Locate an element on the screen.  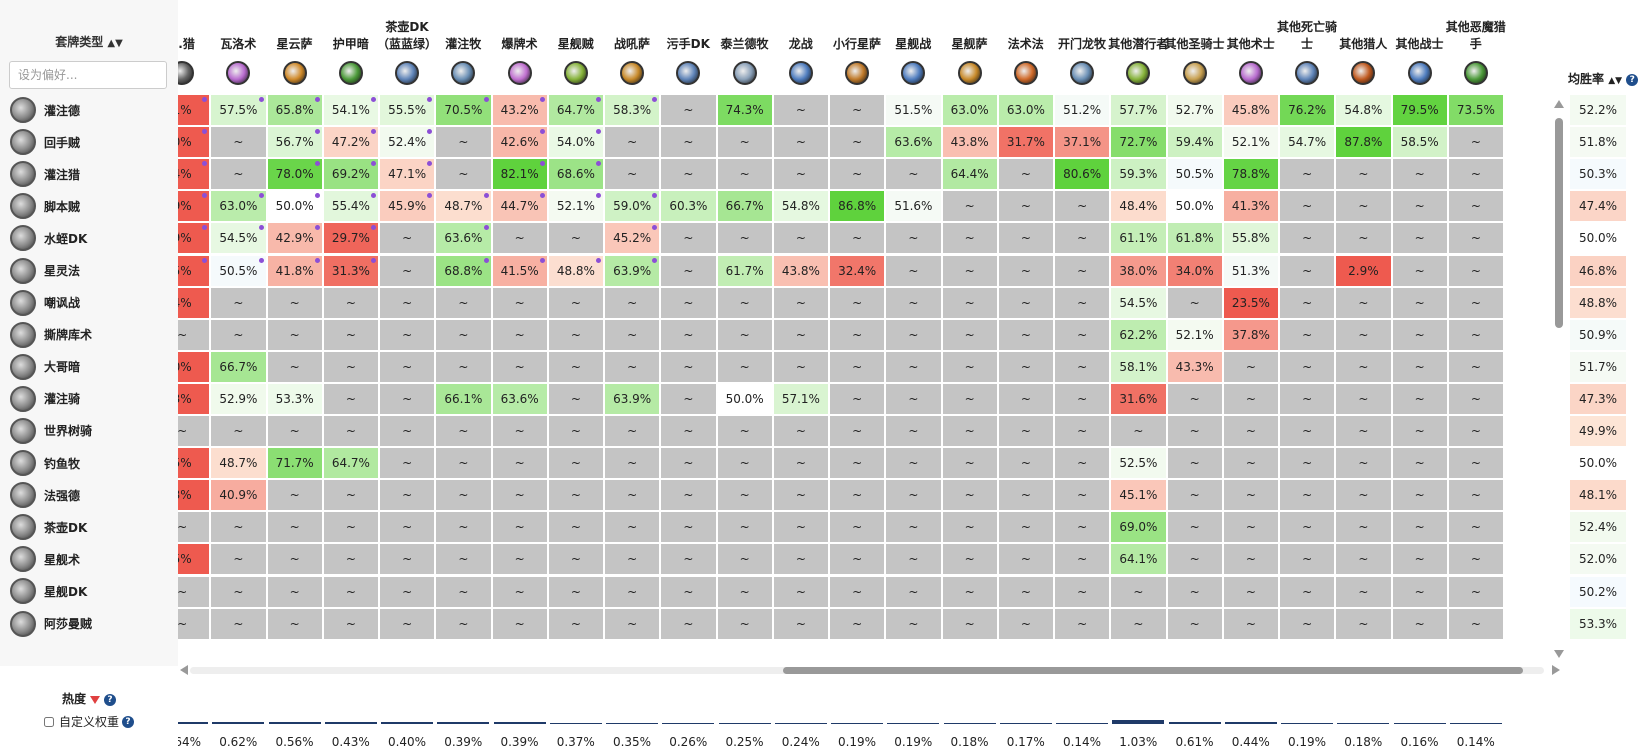
help-icon: ? is located at coordinates (1632, 79).